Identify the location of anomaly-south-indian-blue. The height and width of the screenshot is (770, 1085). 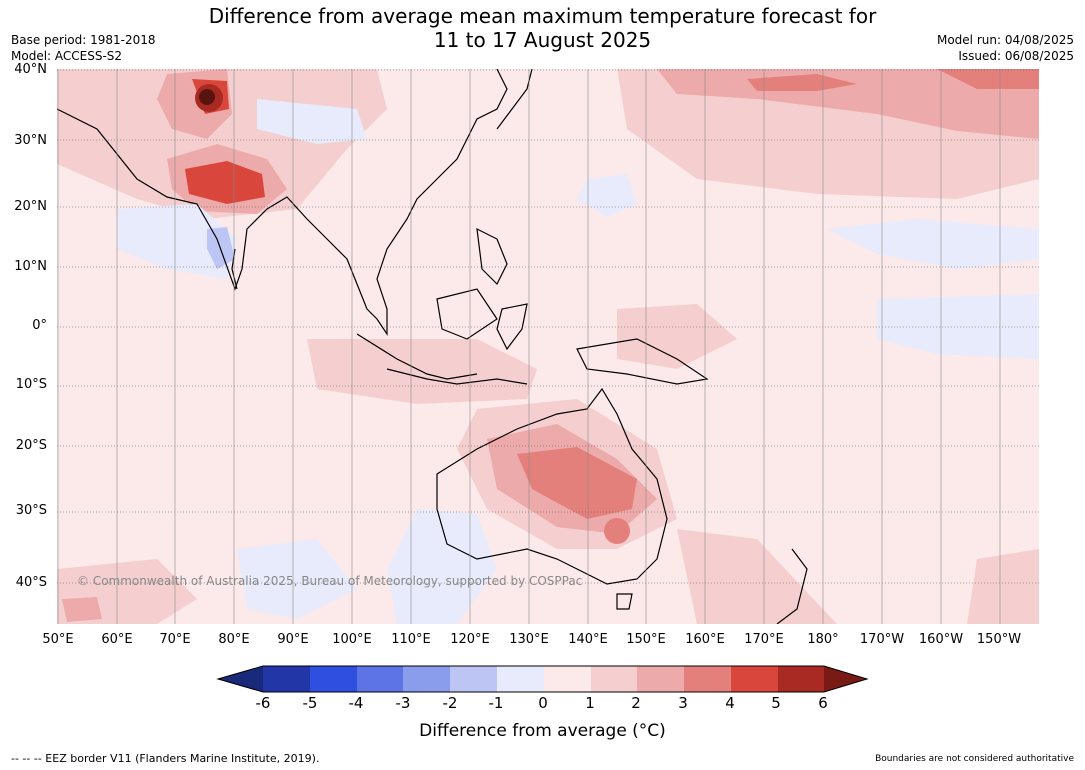
(297, 579).